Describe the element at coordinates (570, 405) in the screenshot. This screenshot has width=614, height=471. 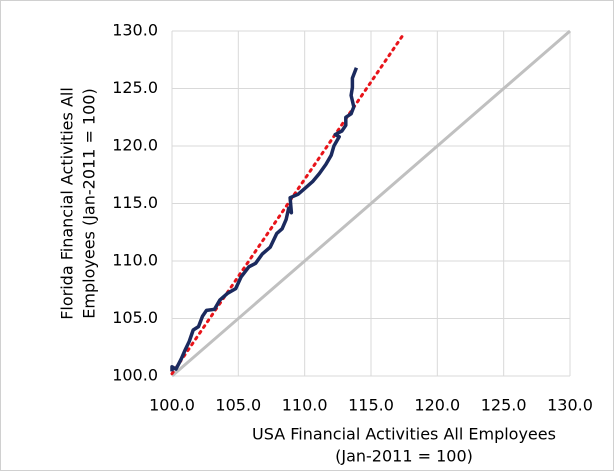
I see `x-tick-label: 130.0` at that location.